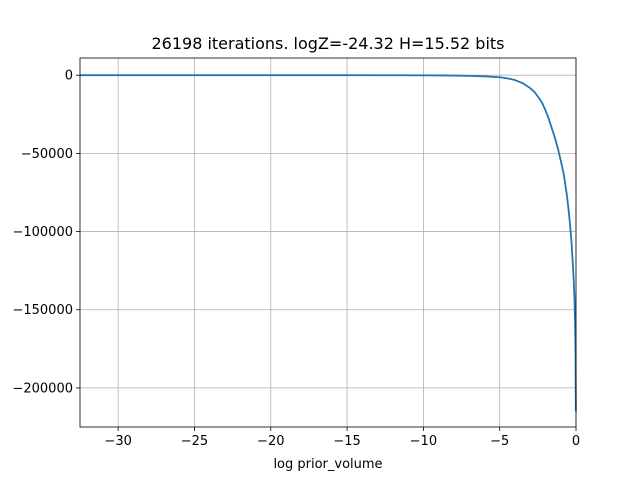  I want to click on x-tick-label: −10, so click(423, 441).